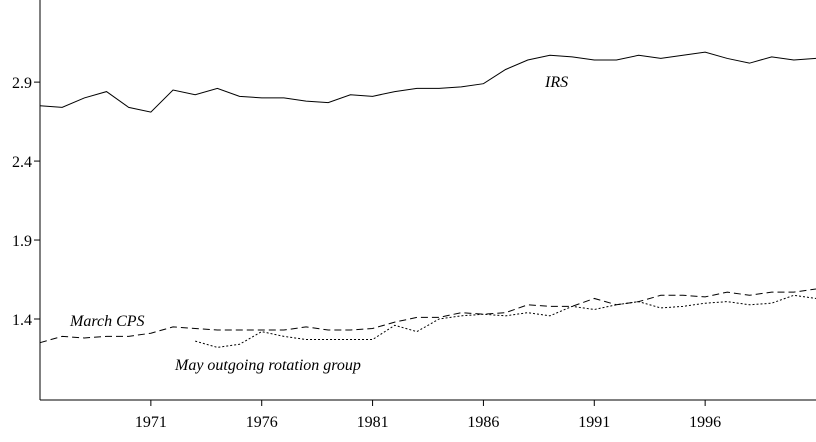 Image resolution: width=816 pixels, height=442 pixels. Describe the element at coordinates (151, 422) in the screenshot. I see `x-tick-label: 1971` at that location.